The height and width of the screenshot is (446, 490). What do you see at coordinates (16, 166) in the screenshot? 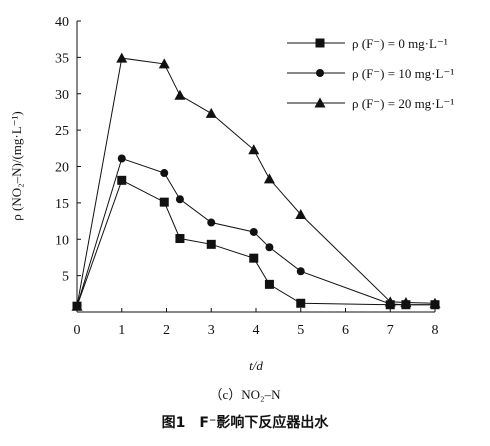
I see `y-axis-label: ρ (NO₂–N)/(mg·L⁻¹)` at bounding box center [16, 166].